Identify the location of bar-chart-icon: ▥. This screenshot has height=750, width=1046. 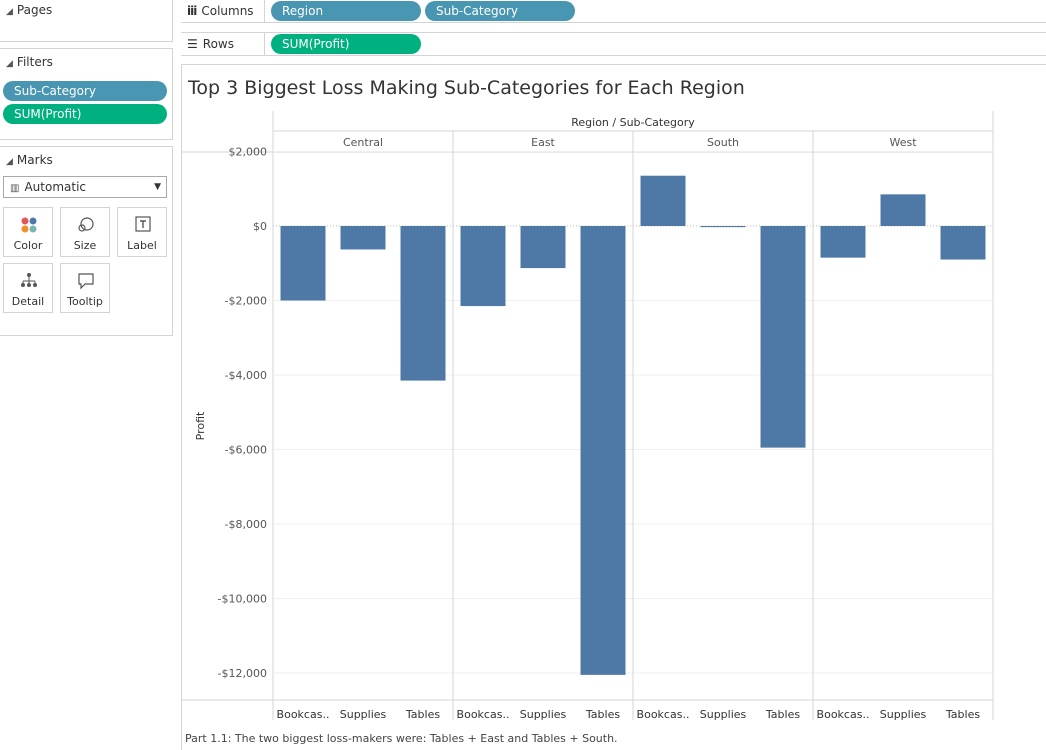
(15, 188).